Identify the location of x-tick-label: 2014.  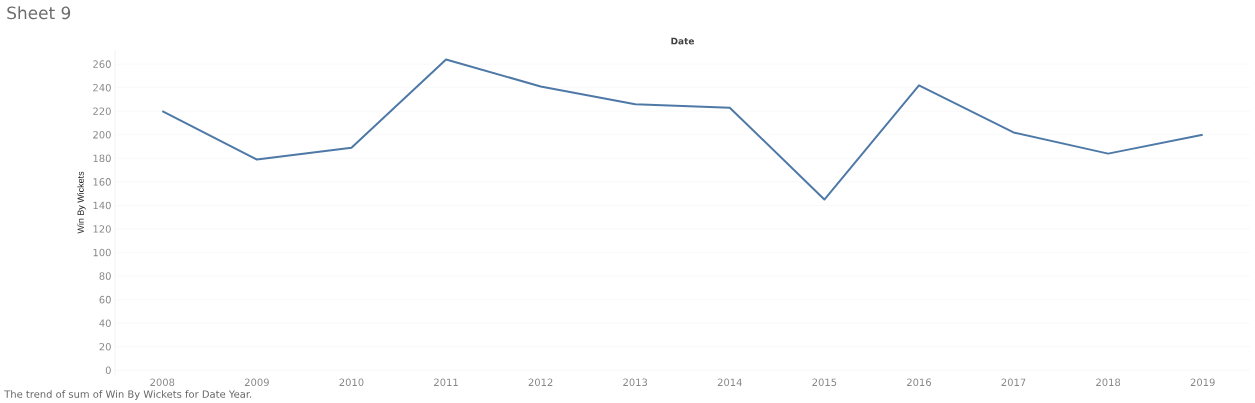
(729, 382).